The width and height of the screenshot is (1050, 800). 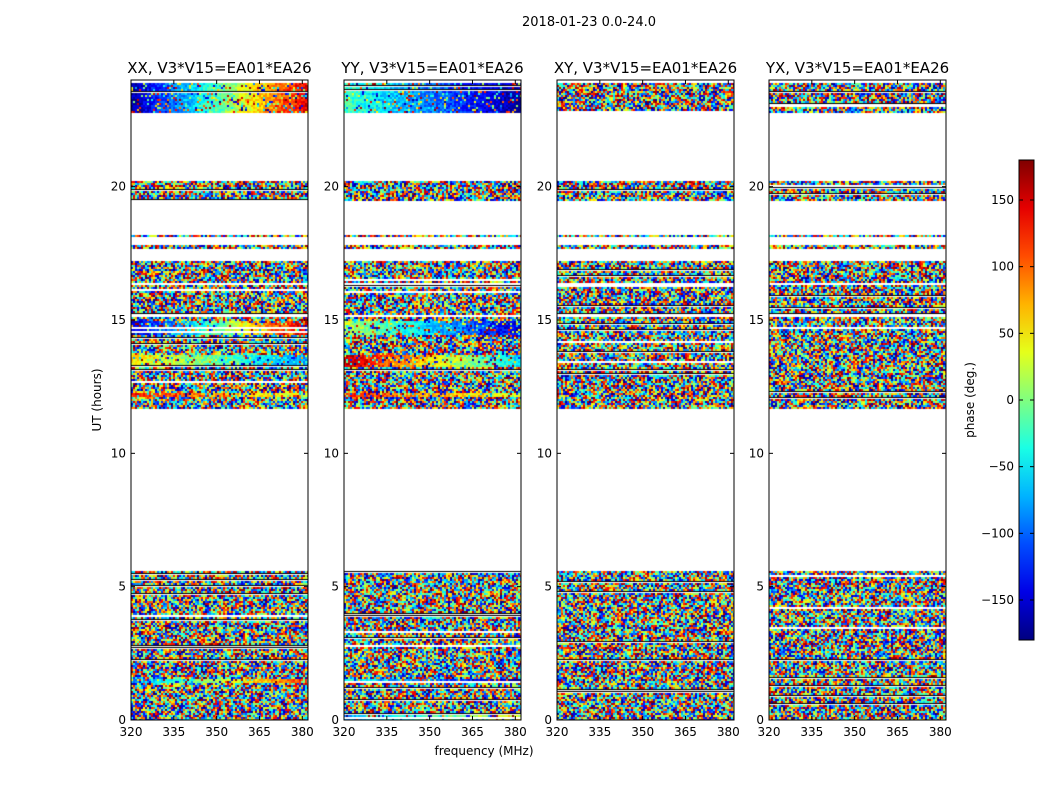 What do you see at coordinates (431, 68) in the screenshot?
I see `panel-title: YY, V3*V15=EA01*EA26` at bounding box center [431, 68].